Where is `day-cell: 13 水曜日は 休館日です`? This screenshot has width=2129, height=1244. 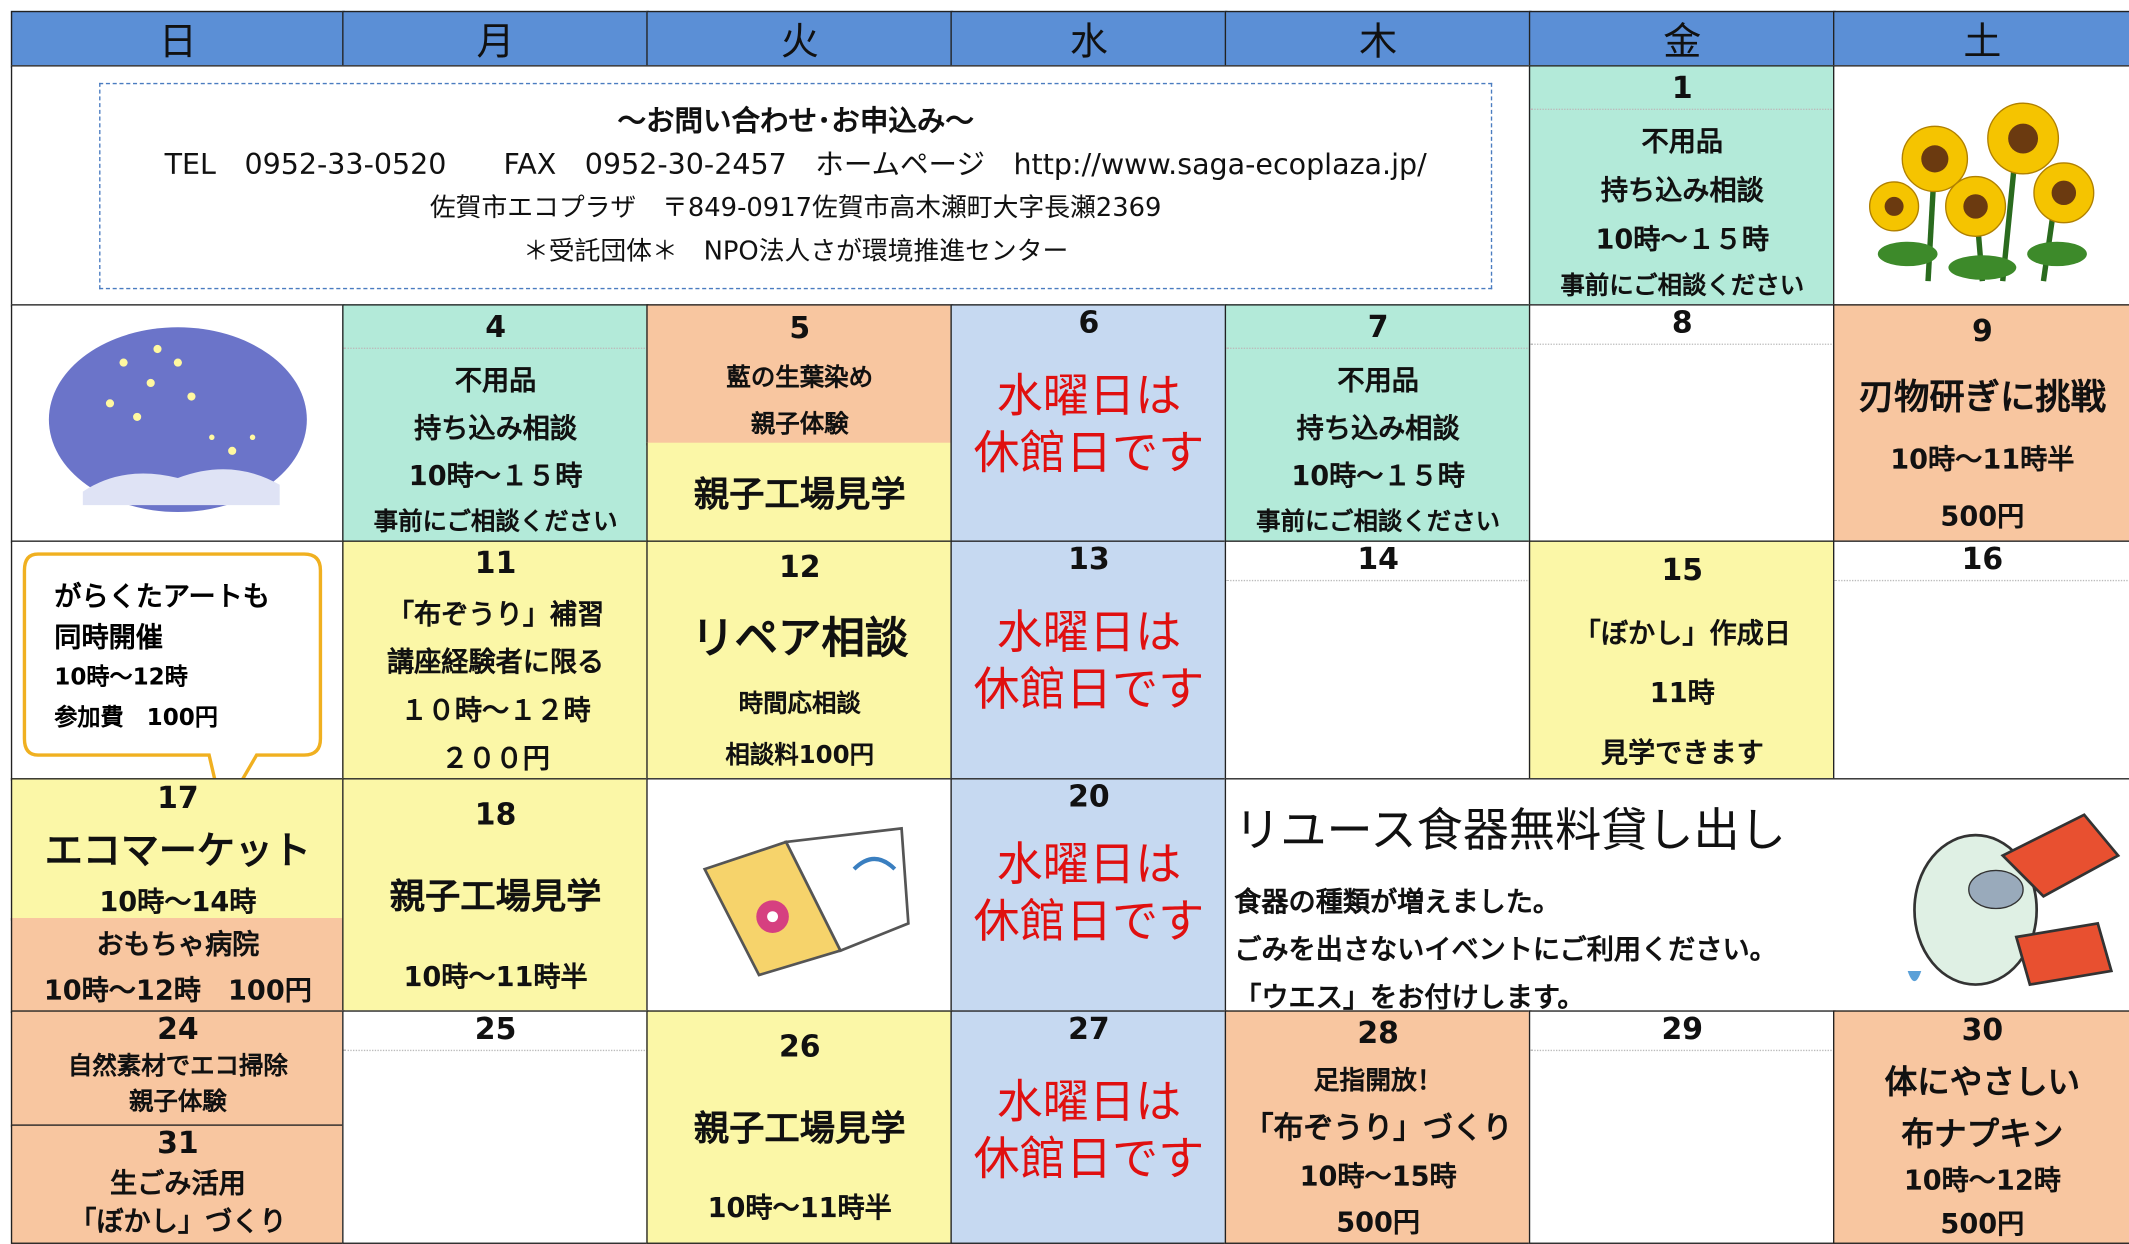
day-cell: 13 水曜日は 休館日です is located at coordinates (1089, 660).